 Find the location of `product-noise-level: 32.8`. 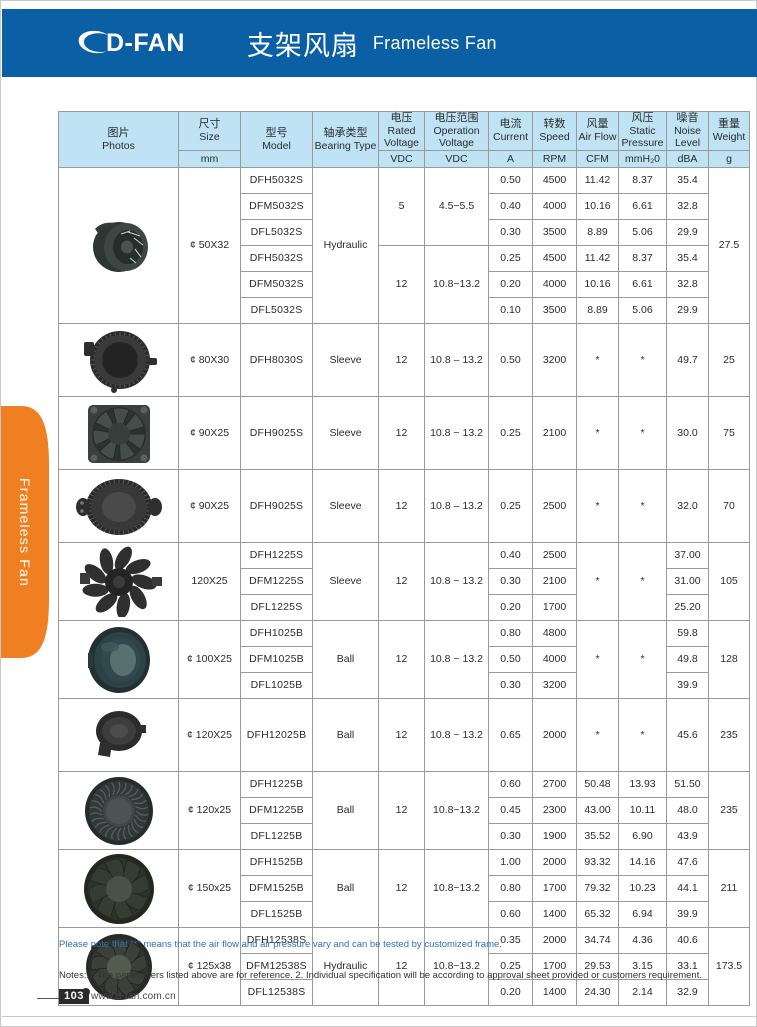

product-noise-level: 32.8 is located at coordinates (687, 206).